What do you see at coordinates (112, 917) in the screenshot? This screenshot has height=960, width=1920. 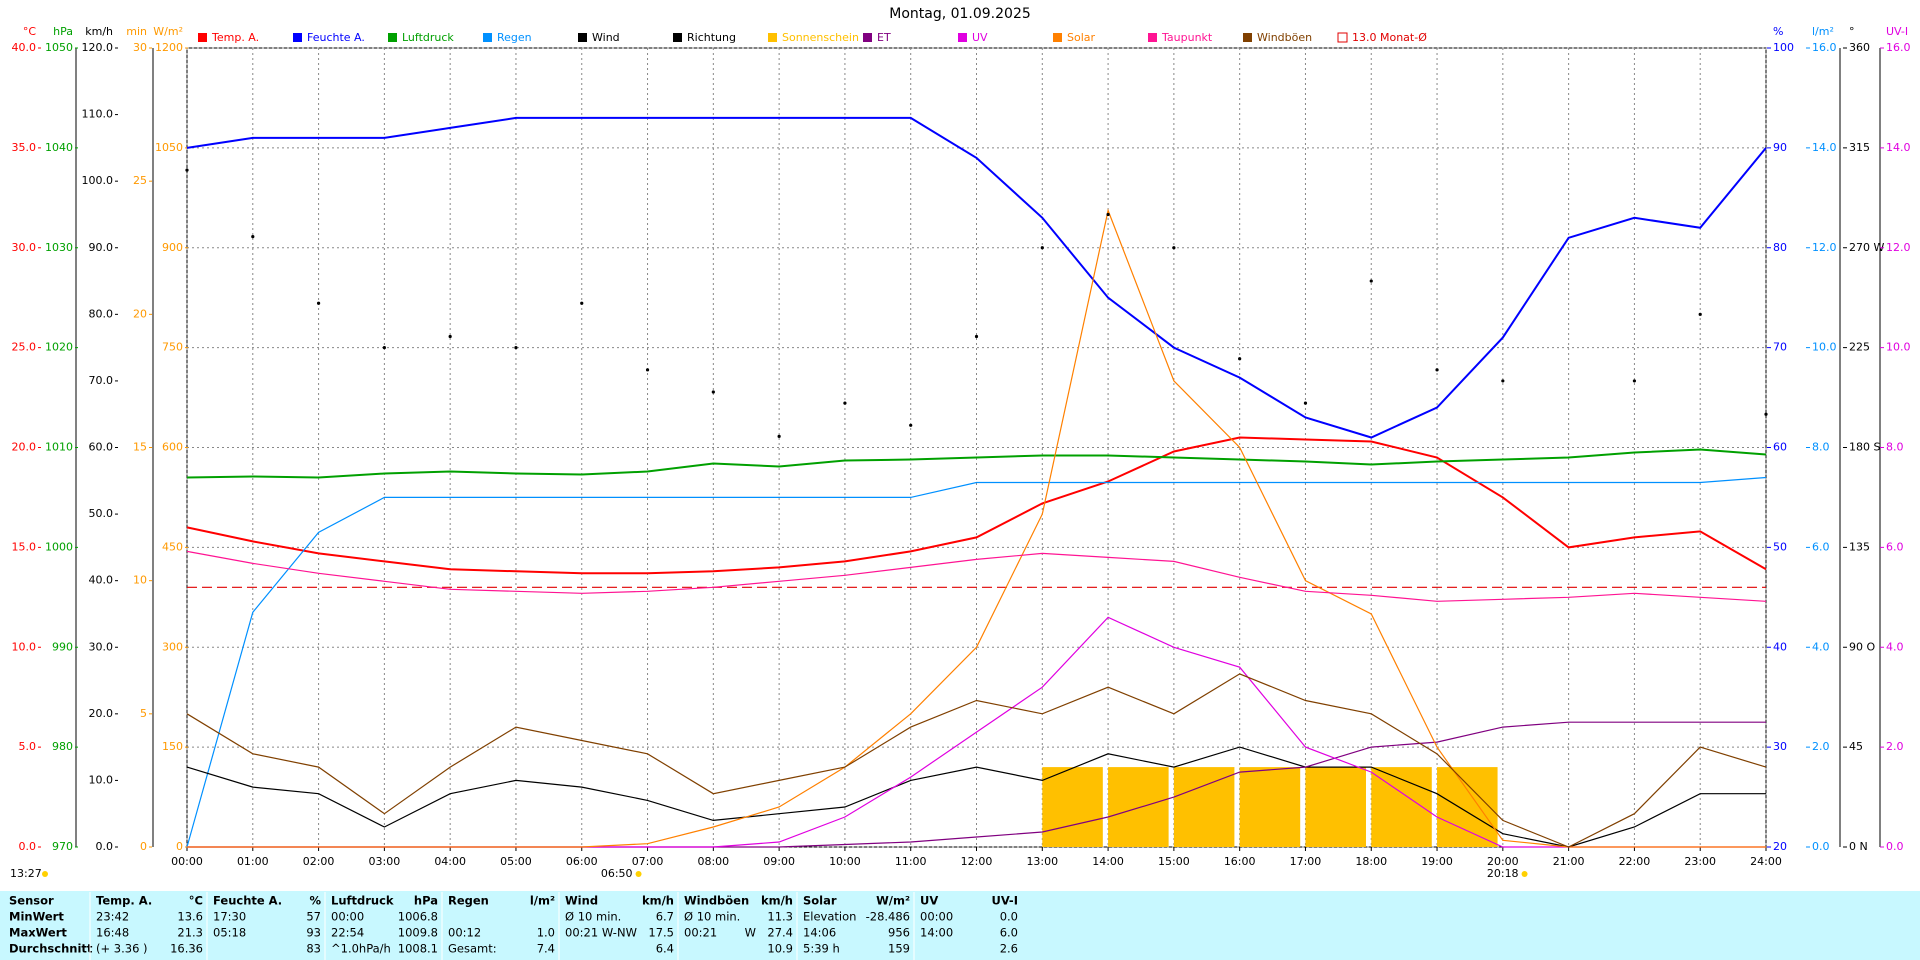 I see `table-cell: 23:42` at bounding box center [112, 917].